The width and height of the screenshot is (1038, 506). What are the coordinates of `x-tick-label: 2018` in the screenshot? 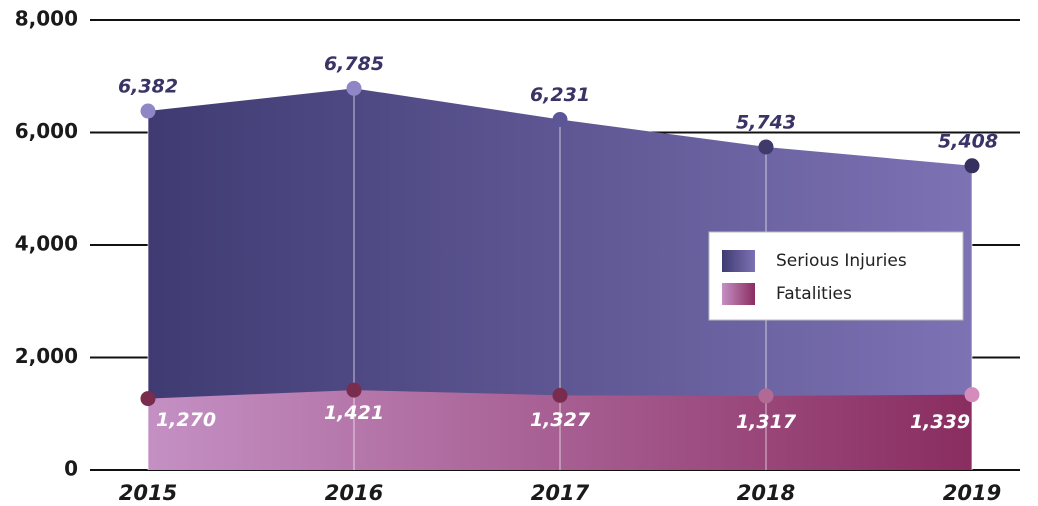 It's located at (766, 493).